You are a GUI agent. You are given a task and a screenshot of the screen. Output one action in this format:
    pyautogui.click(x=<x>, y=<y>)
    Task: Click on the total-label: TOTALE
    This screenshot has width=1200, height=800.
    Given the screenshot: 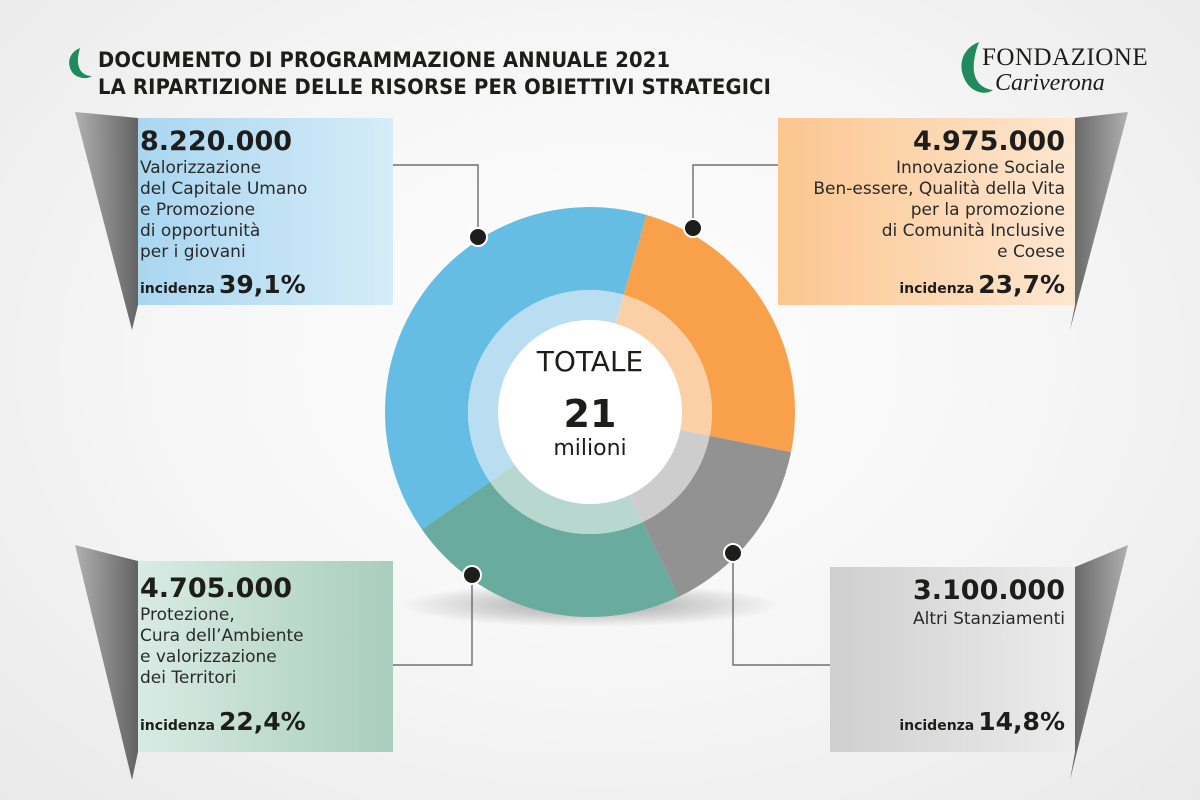 What is the action you would take?
    pyautogui.click(x=590, y=361)
    